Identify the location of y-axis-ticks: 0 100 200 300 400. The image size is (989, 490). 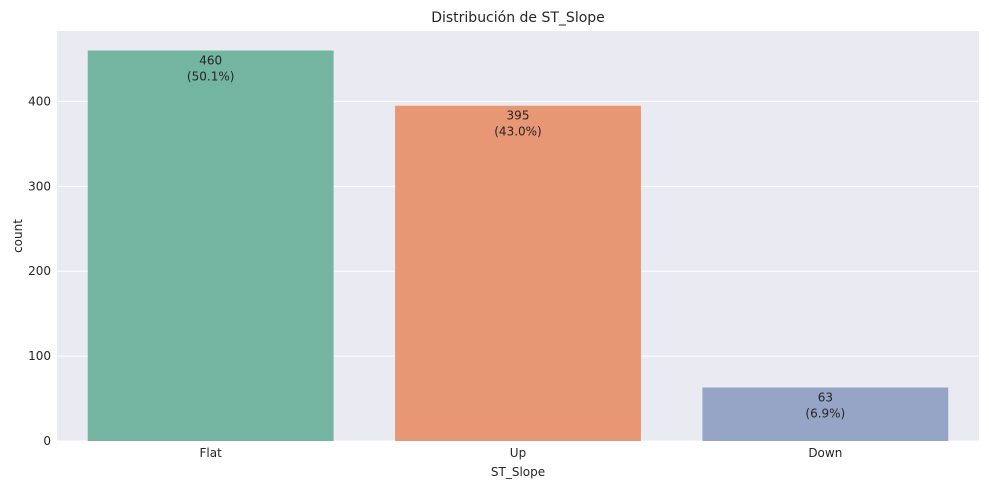
(39, 271).